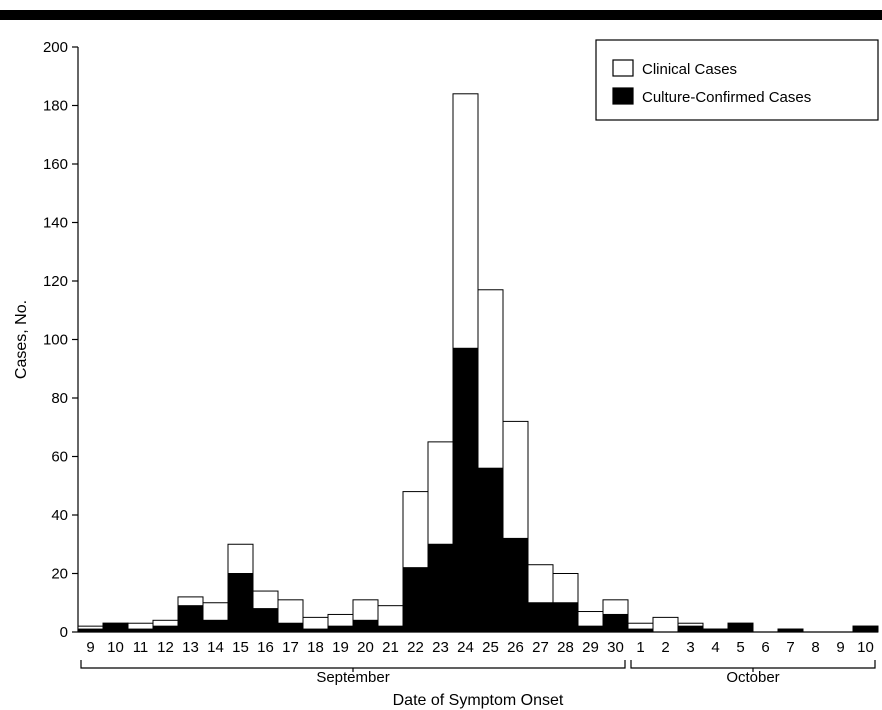 This screenshot has width=882, height=710. What do you see at coordinates (540, 647) in the screenshot?
I see `x-tick-label: 27` at bounding box center [540, 647].